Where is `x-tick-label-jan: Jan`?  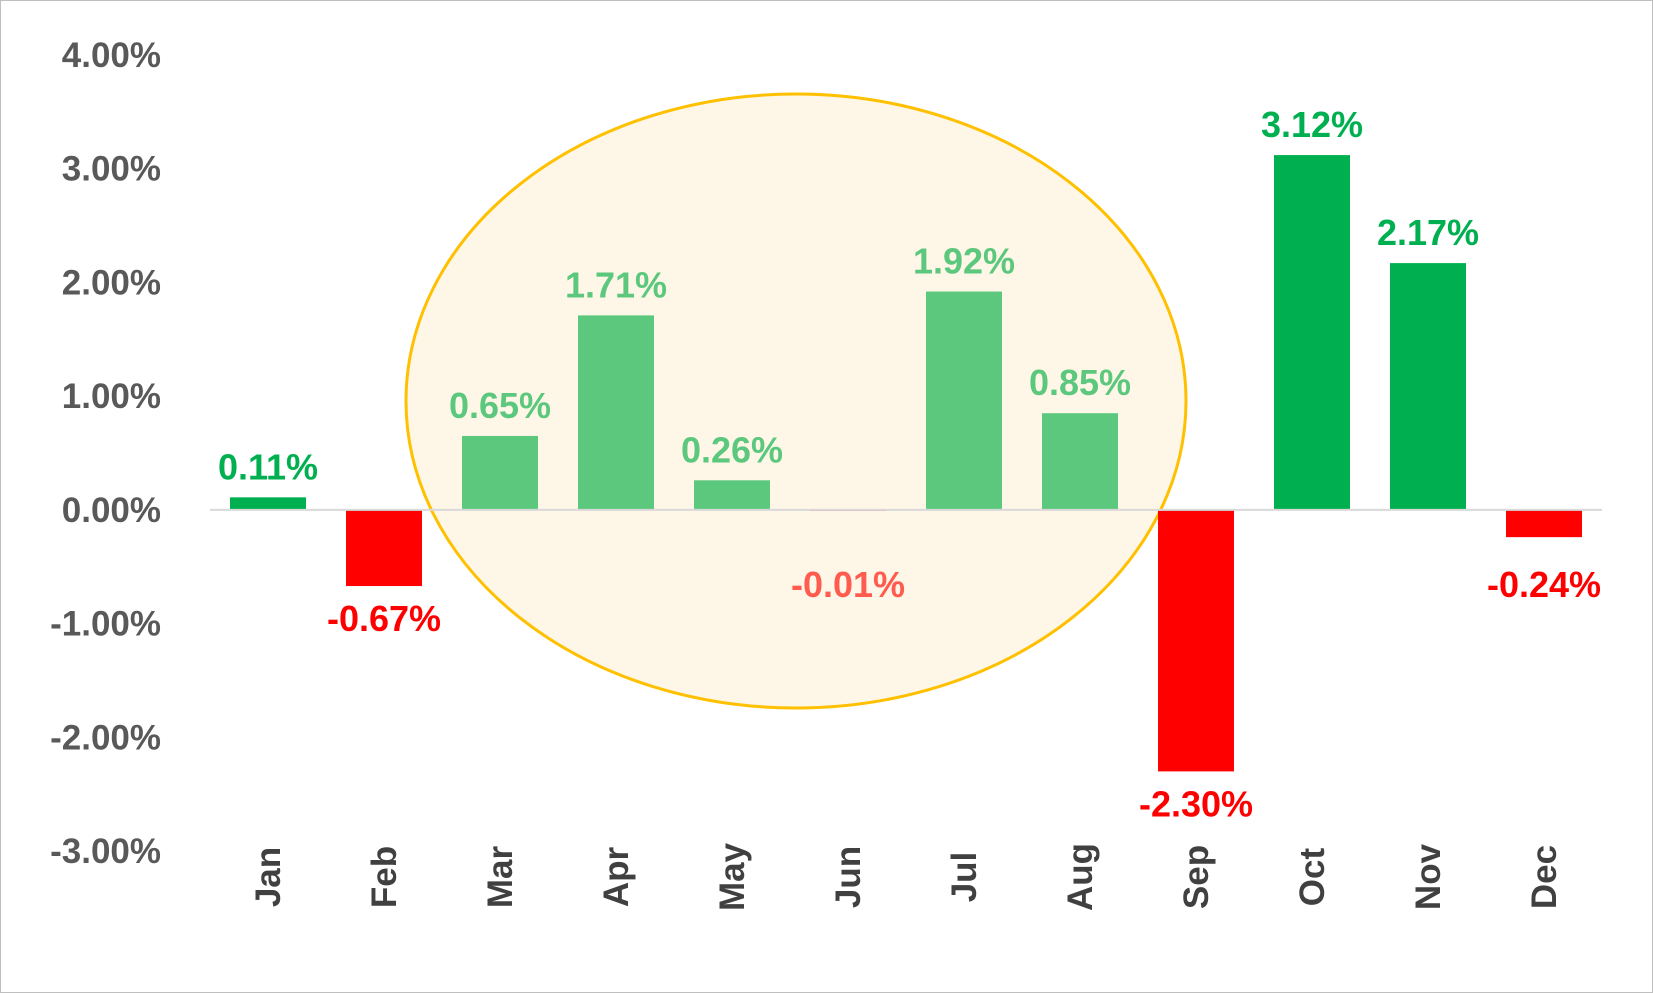 x-tick-label-jan: Jan is located at coordinates (268, 877).